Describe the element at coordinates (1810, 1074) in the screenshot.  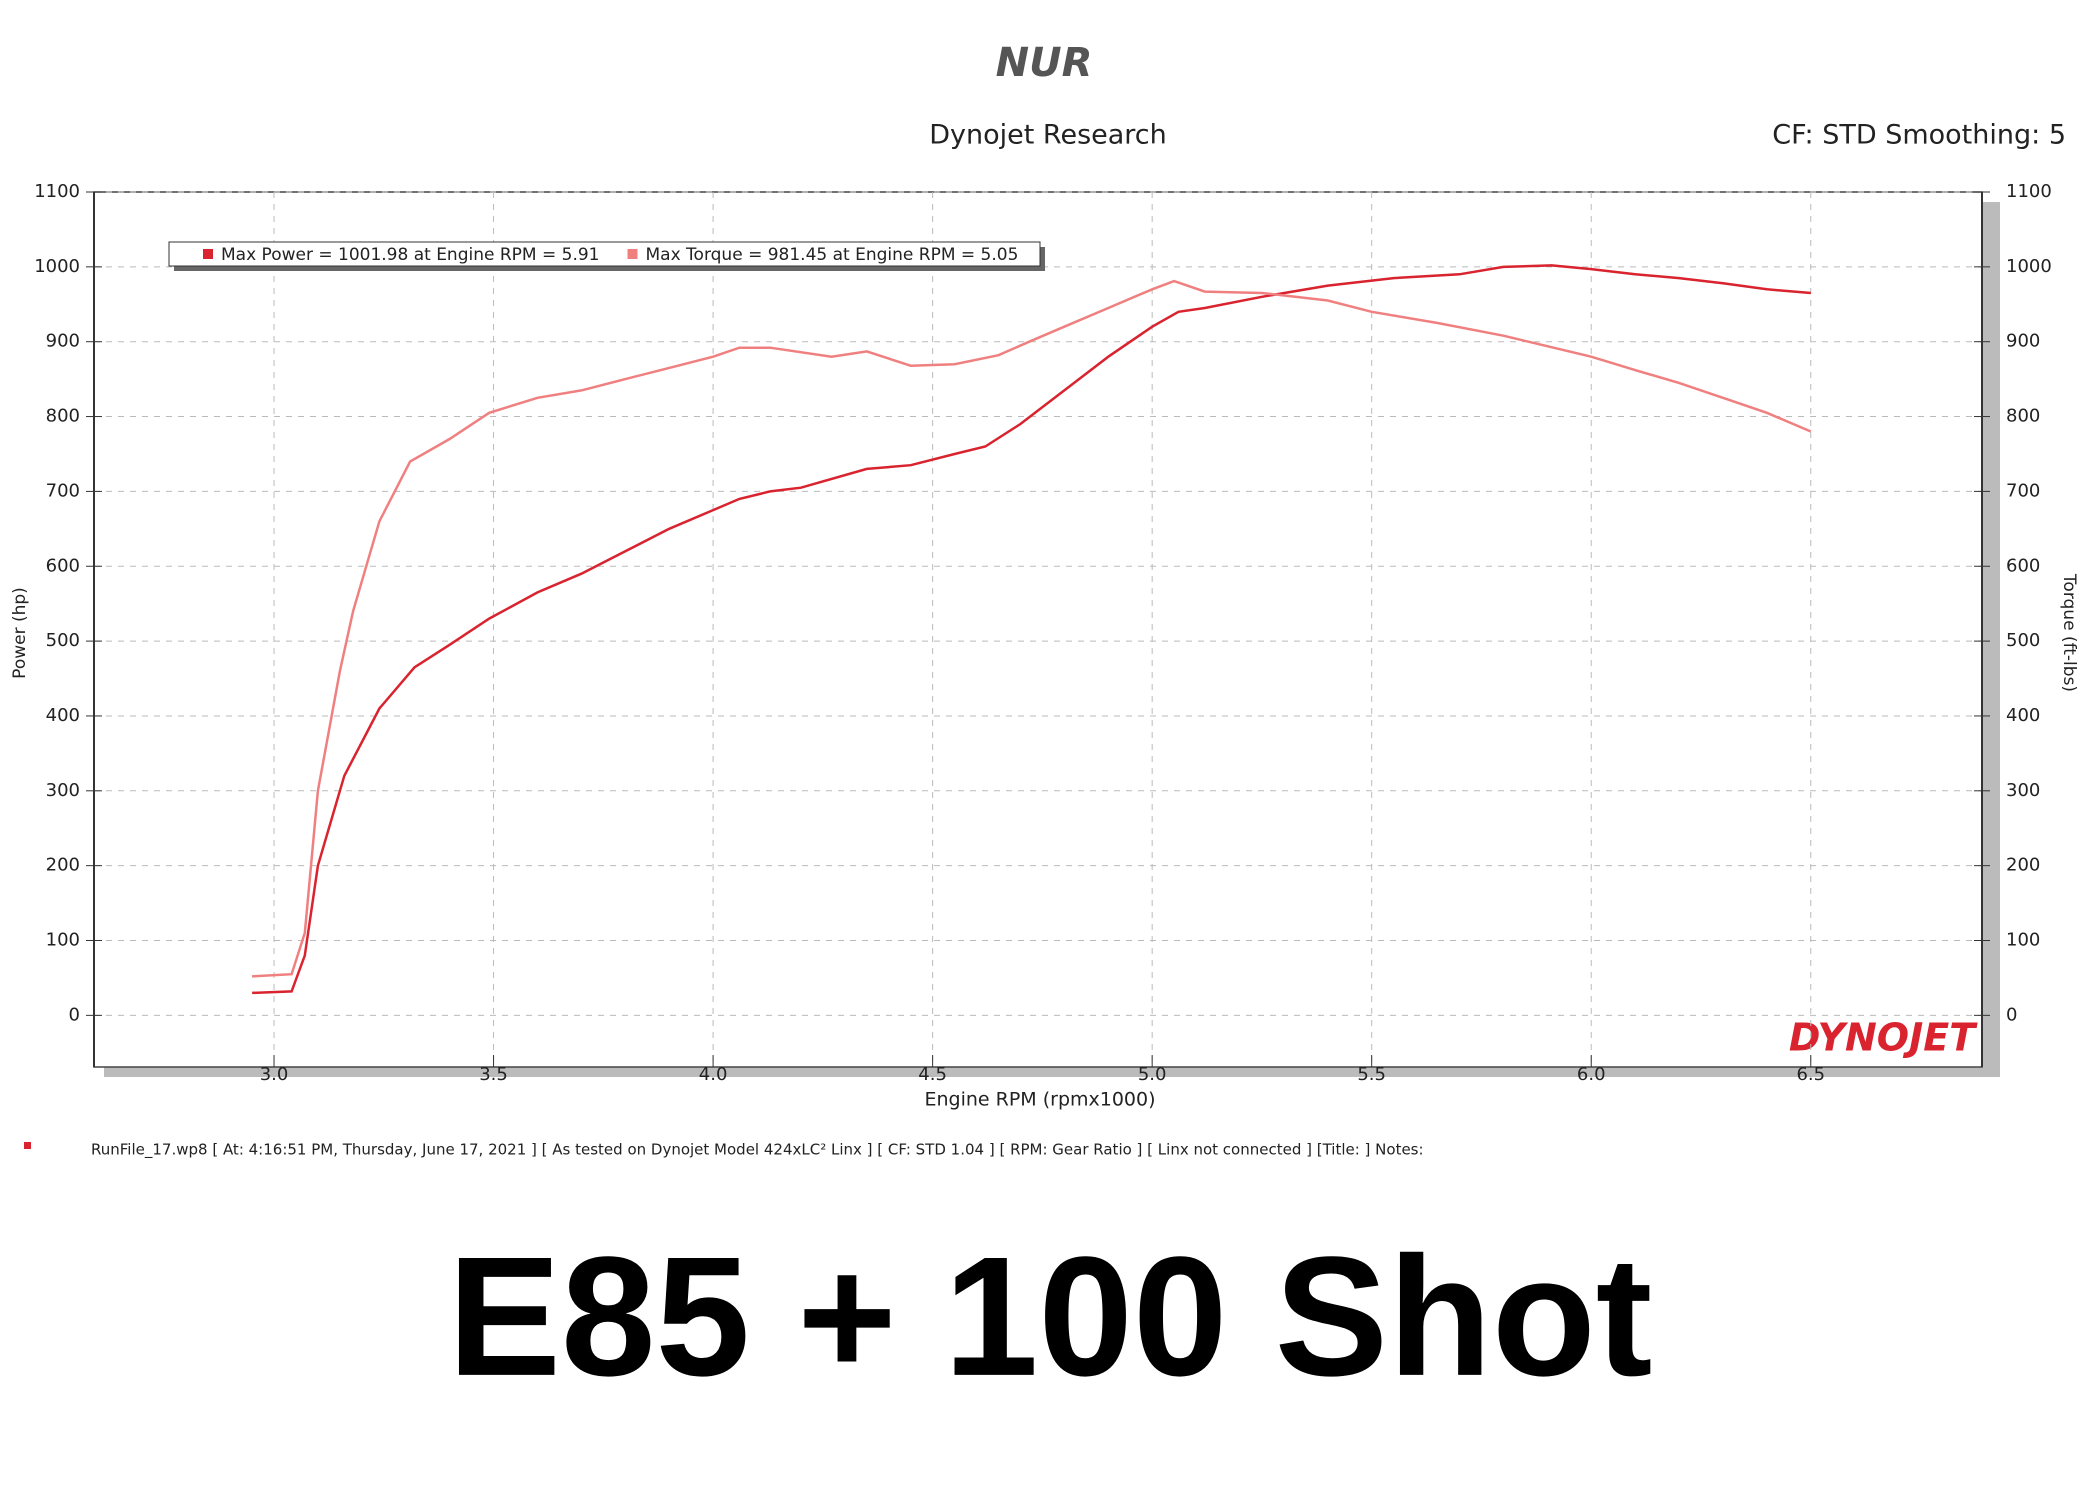
I see `x-tick-label: 6.5` at that location.